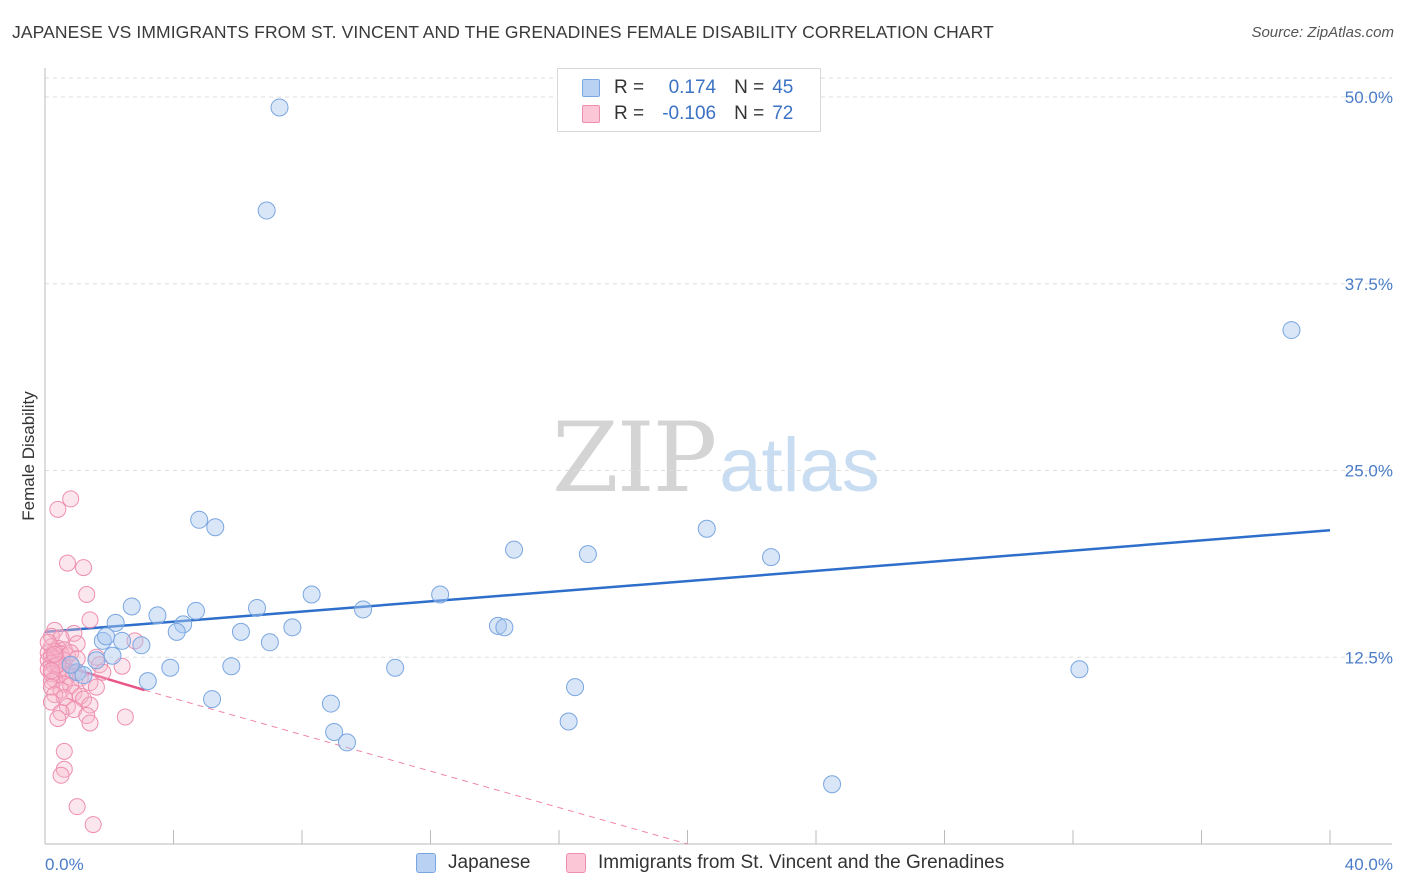 The height and width of the screenshot is (892, 1406). I want to click on points-st-vincent, so click(91, 662).